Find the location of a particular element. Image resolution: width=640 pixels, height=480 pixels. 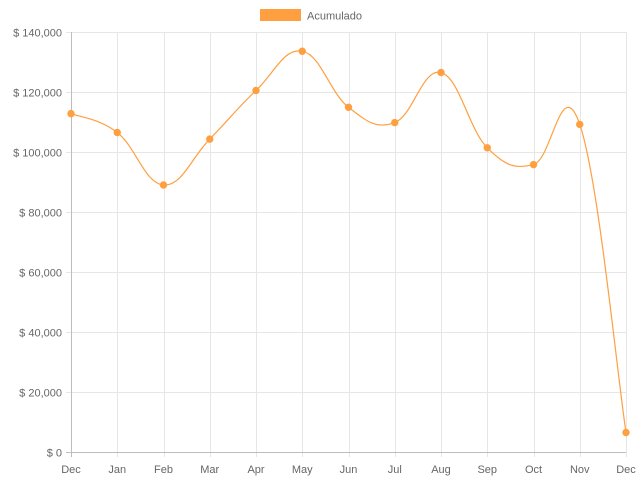

x-tick-label: Feb is located at coordinates (163, 470).